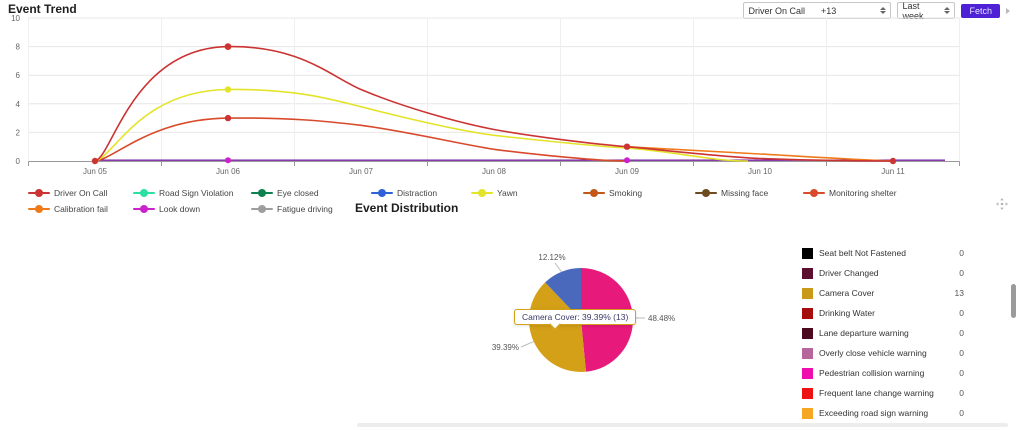 This screenshot has height=430, width=1024. Describe the element at coordinates (18, 132) in the screenshot. I see `svg-text: 2` at that location.